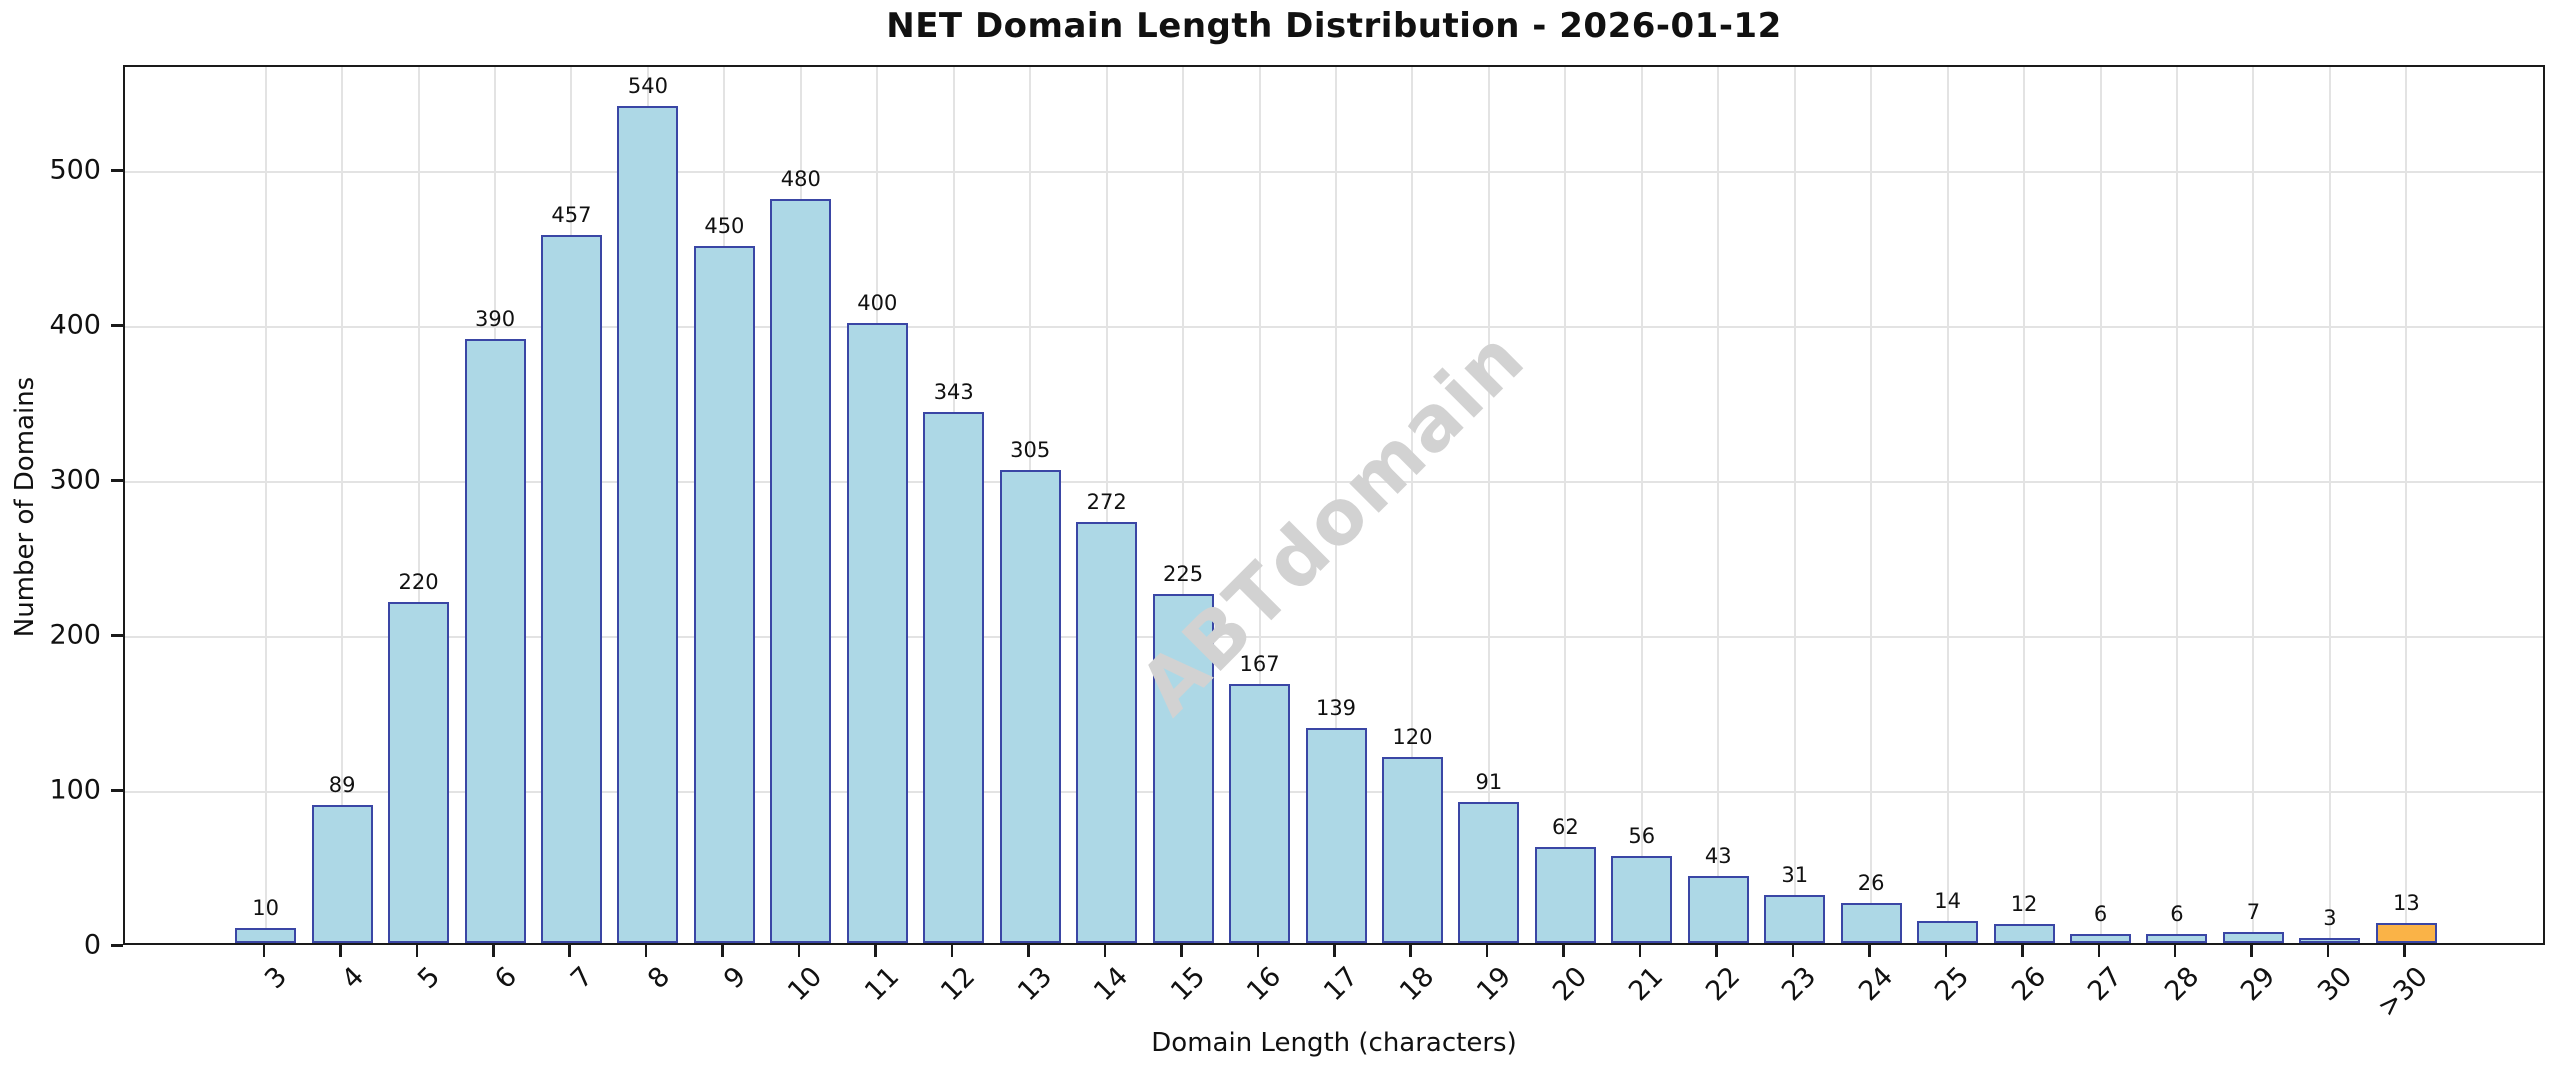 This screenshot has width=2560, height=1087. Describe the element at coordinates (805, 984) in the screenshot. I see `x-tick-label: 10` at that location.